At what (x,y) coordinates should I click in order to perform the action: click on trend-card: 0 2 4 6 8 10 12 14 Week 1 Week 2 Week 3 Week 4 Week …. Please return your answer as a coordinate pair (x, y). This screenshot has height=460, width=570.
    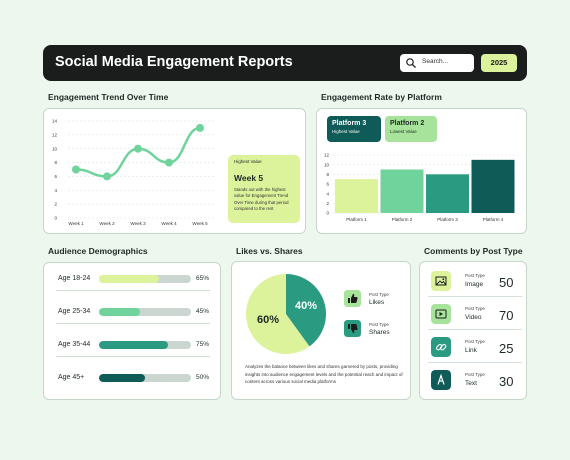
    Looking at the image, I should click on (174, 171).